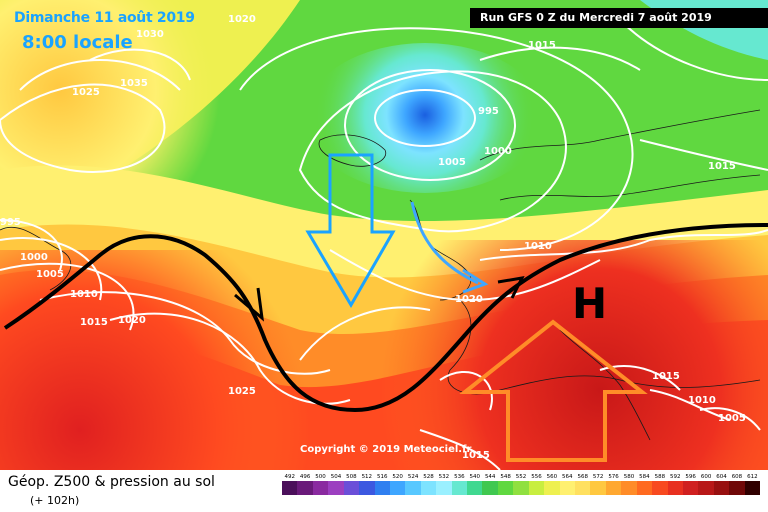 Image resolution: width=768 pixels, height=512 pixels. What do you see at coordinates (134, 83) in the screenshot?
I see `isobar-label: 1035` at bounding box center [134, 83].